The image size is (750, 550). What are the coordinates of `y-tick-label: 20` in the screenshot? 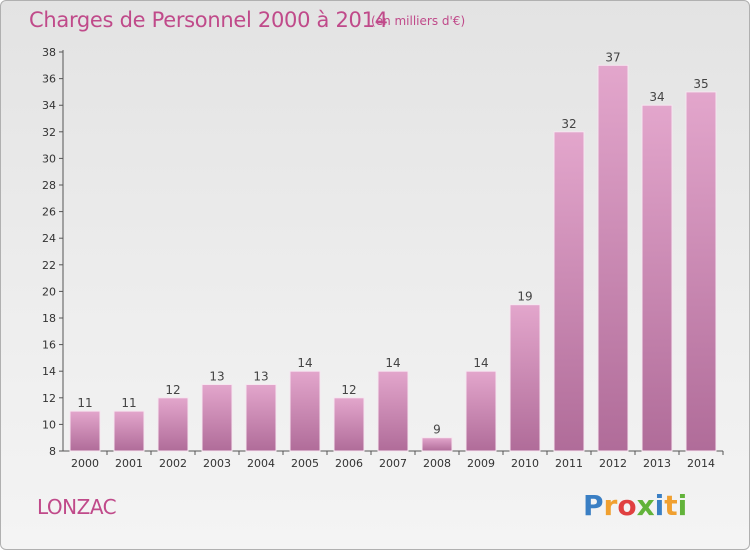 It's located at (49, 291).